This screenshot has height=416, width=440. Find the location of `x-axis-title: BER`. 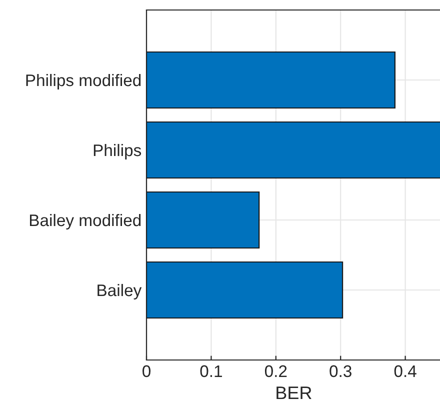

x-axis-title: BER is located at coordinates (294, 393).